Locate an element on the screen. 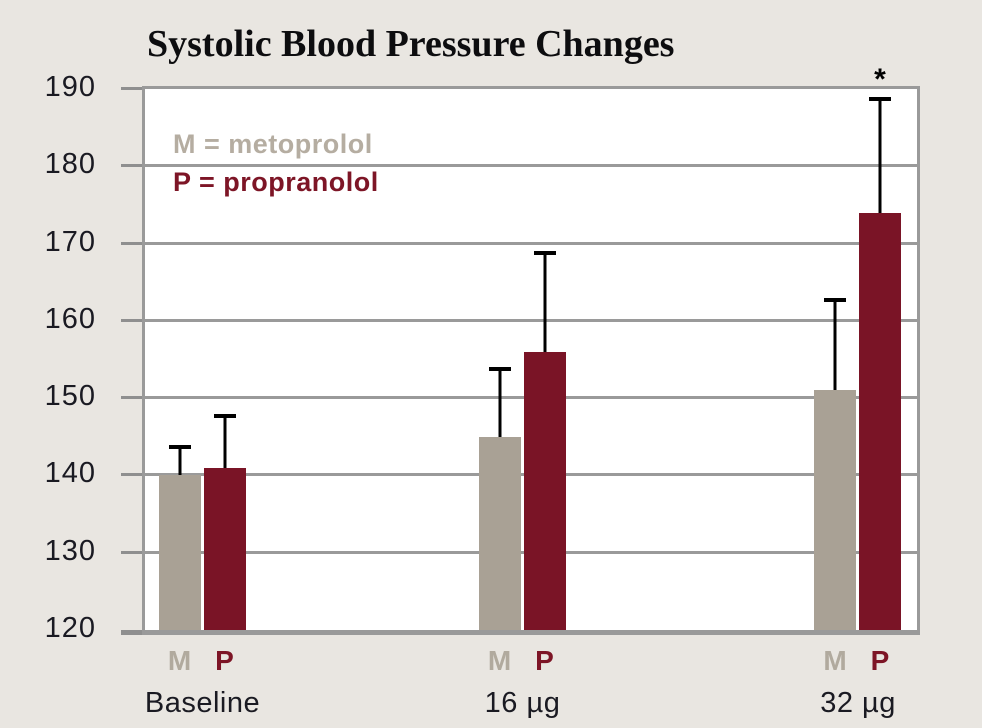 The height and width of the screenshot is (728, 982). y-tick-label: 150 is located at coordinates (70, 396).